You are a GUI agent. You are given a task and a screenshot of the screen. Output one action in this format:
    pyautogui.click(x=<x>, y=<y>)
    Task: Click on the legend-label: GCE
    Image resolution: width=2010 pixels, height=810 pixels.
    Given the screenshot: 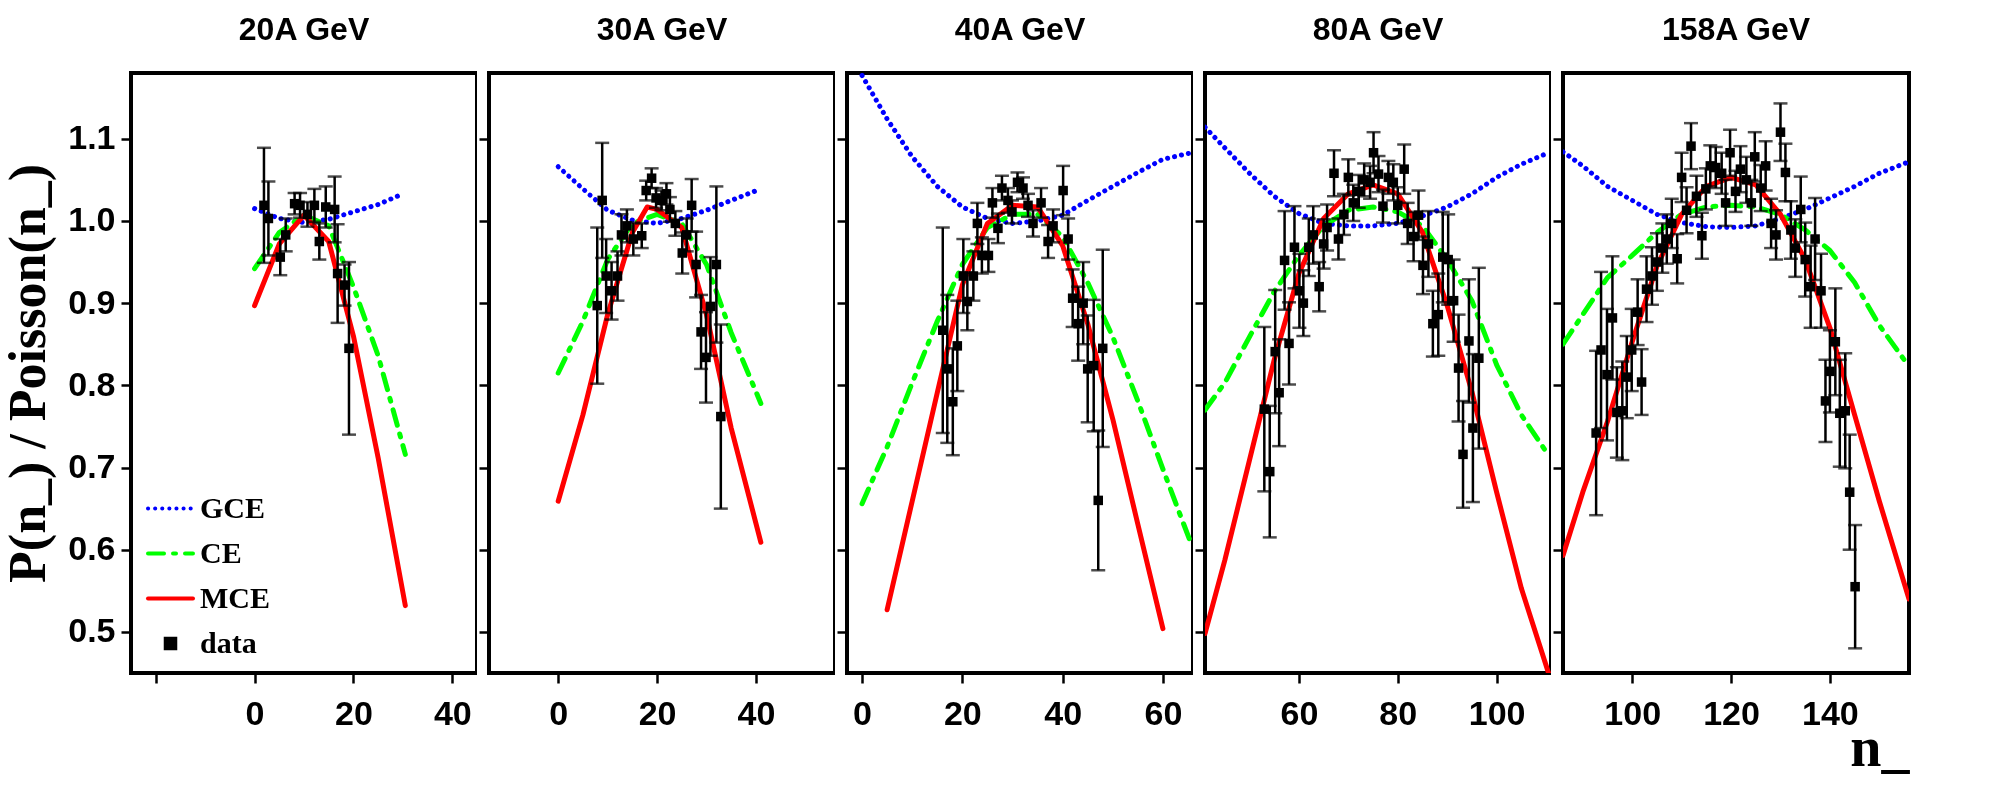 What is the action you would take?
    pyautogui.click(x=233, y=507)
    